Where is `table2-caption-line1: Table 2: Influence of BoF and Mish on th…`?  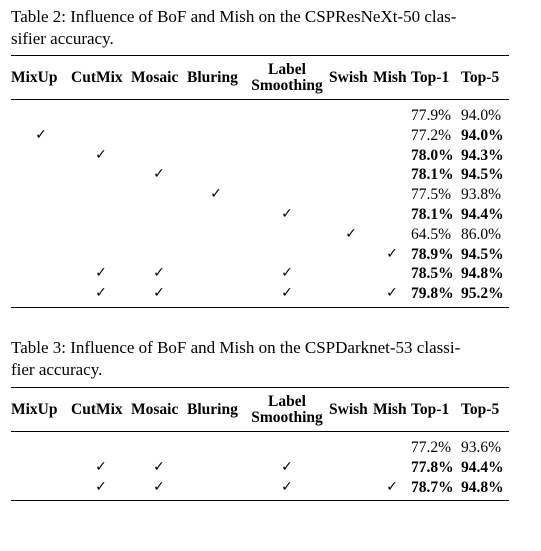 table2-caption-line1: Table 2: Influence of BoF and Mish on th… is located at coordinates (234, 16).